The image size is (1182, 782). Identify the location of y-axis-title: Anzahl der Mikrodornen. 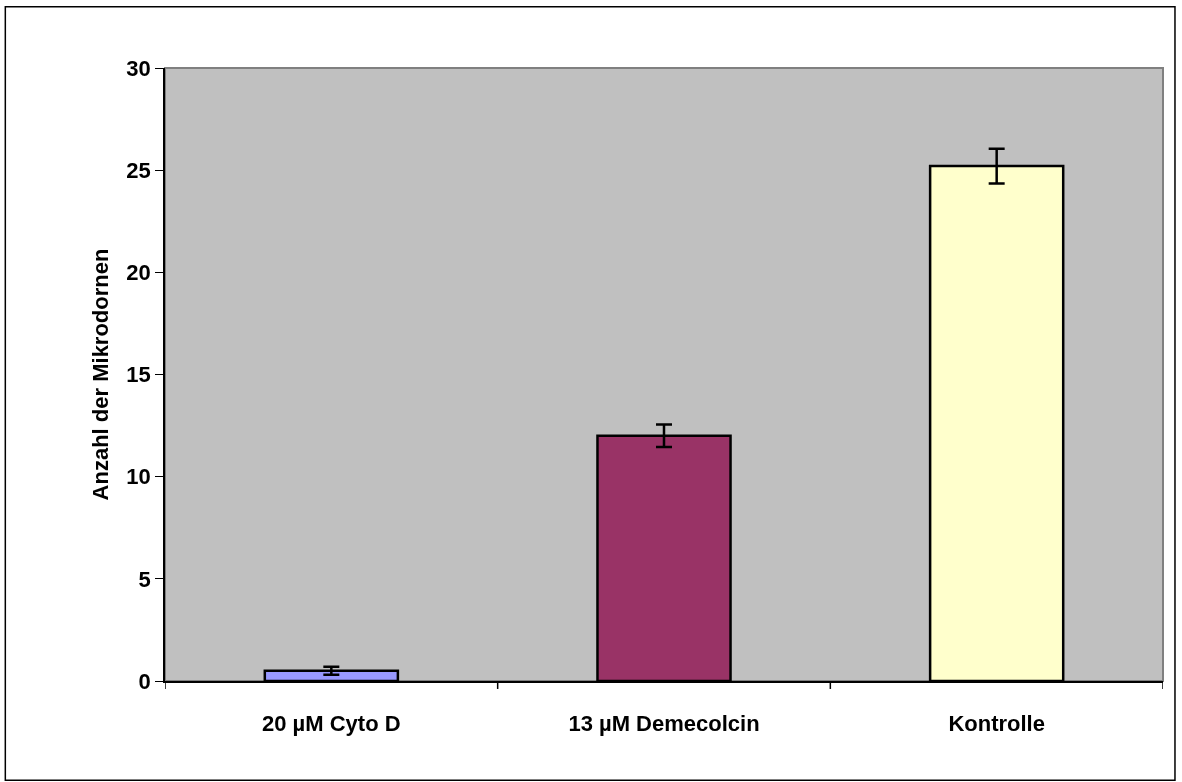
(100, 374).